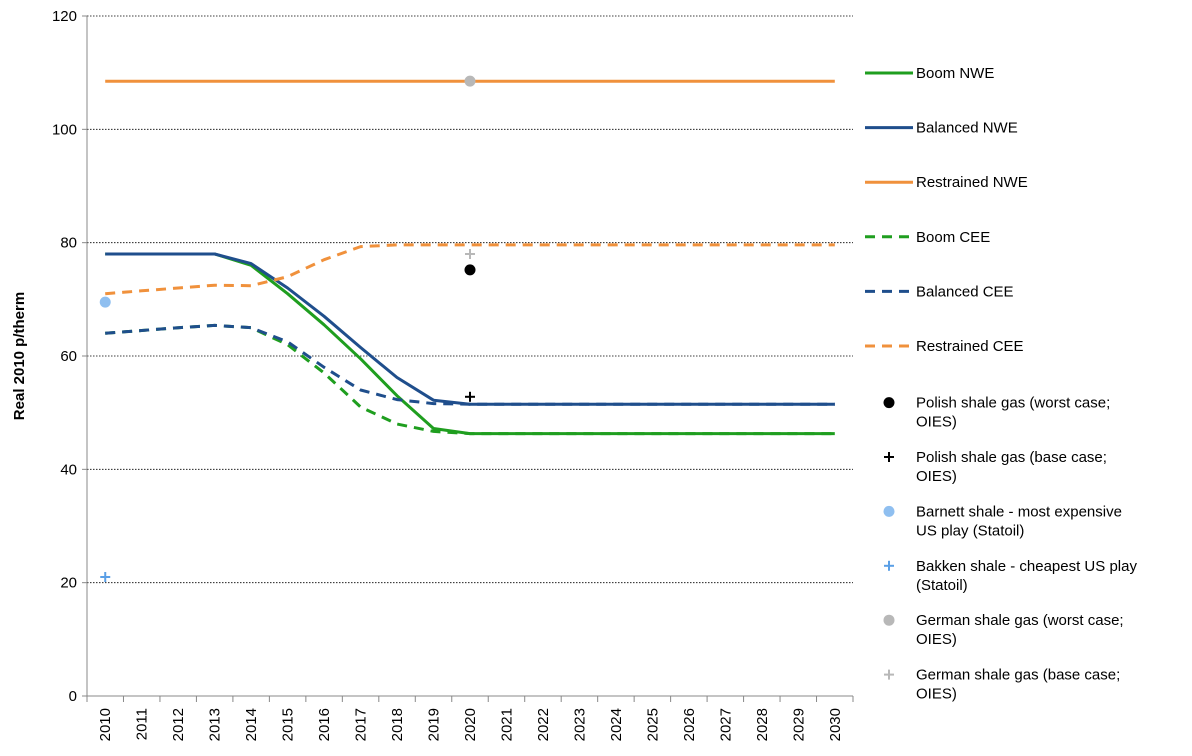  What do you see at coordinates (953, 237) in the screenshot?
I see `legend-label: Boom CEE` at bounding box center [953, 237].